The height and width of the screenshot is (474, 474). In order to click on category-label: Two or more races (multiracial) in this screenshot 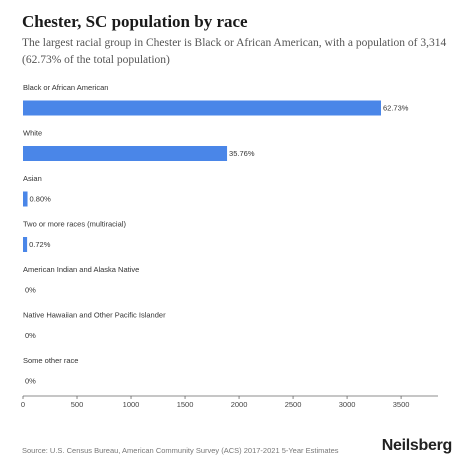, I will do `click(74, 224)`.